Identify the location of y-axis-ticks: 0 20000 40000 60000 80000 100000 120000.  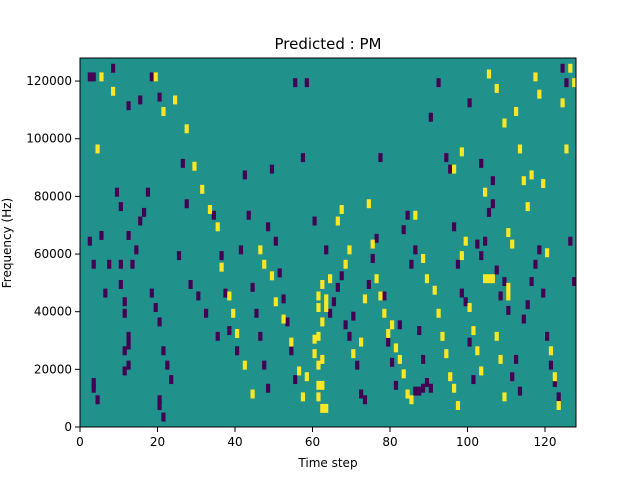
(53, 254).